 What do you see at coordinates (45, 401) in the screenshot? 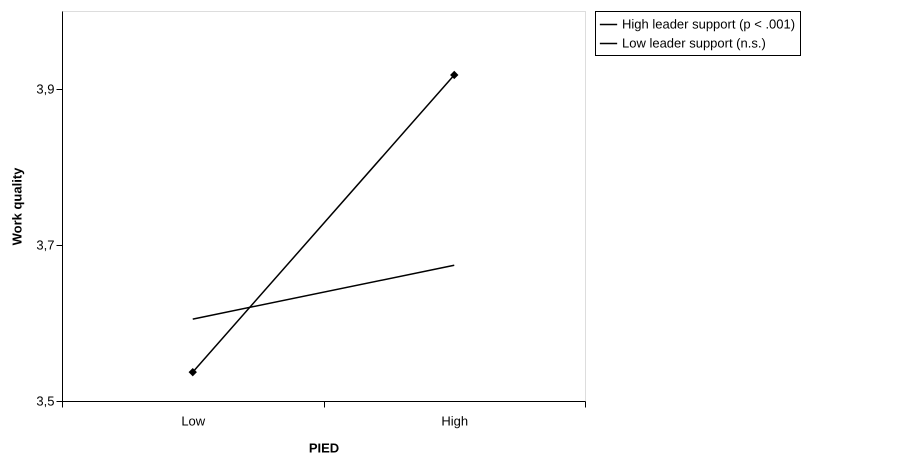
I see `y-tick-label: 3,5` at bounding box center [45, 401].